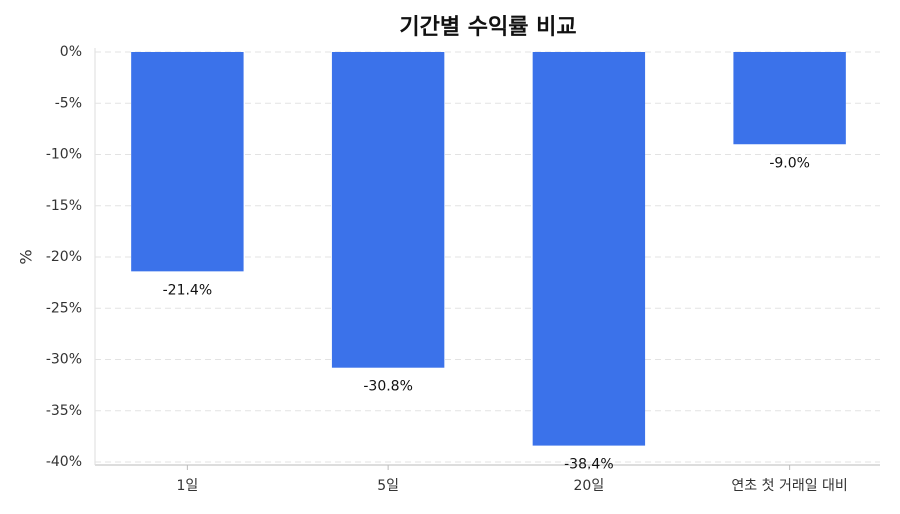 This screenshot has height=514, width=900. What do you see at coordinates (64, 462) in the screenshot?
I see `y-tick-label: -40%` at bounding box center [64, 462].